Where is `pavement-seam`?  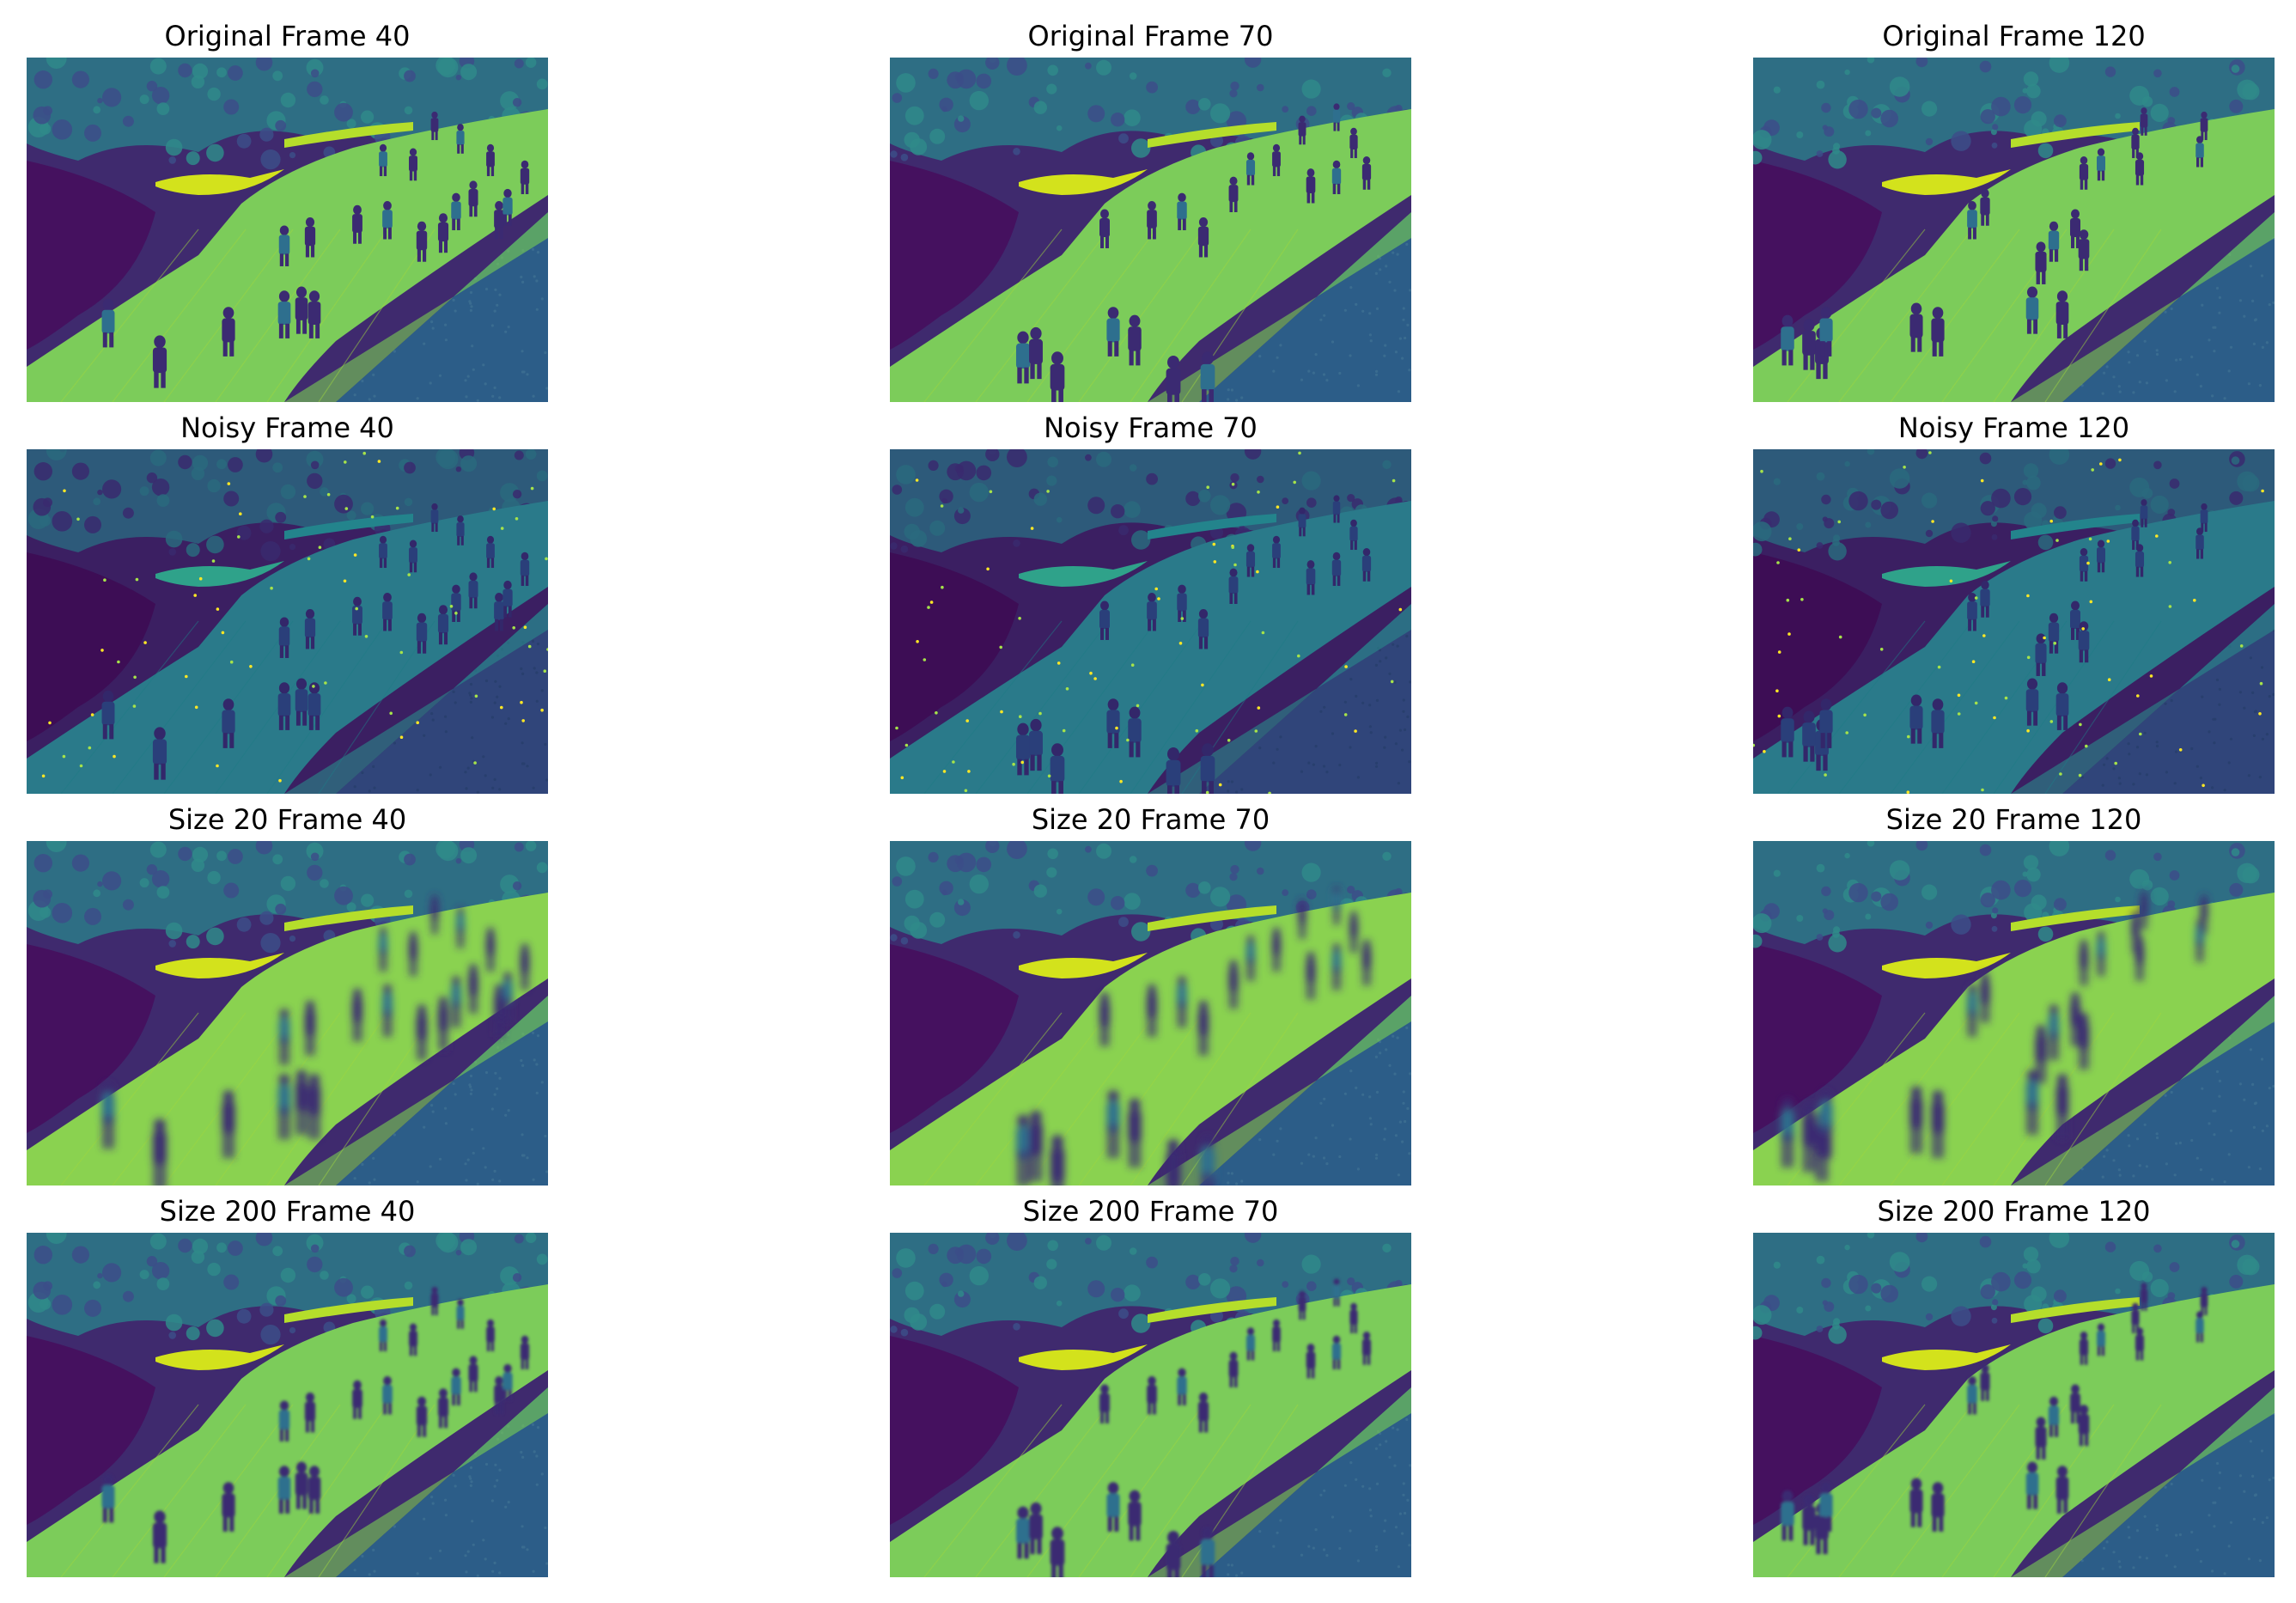
pavement-seam is located at coordinates (1141, 707).